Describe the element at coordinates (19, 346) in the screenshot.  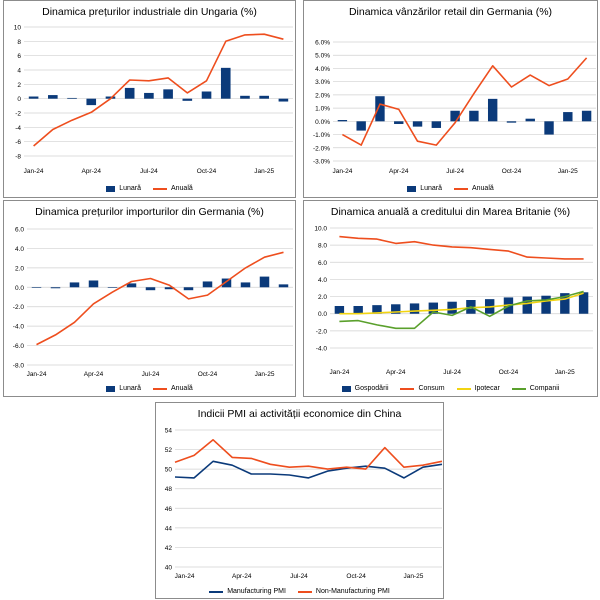
I see `y-tick-label: -6.0` at that location.